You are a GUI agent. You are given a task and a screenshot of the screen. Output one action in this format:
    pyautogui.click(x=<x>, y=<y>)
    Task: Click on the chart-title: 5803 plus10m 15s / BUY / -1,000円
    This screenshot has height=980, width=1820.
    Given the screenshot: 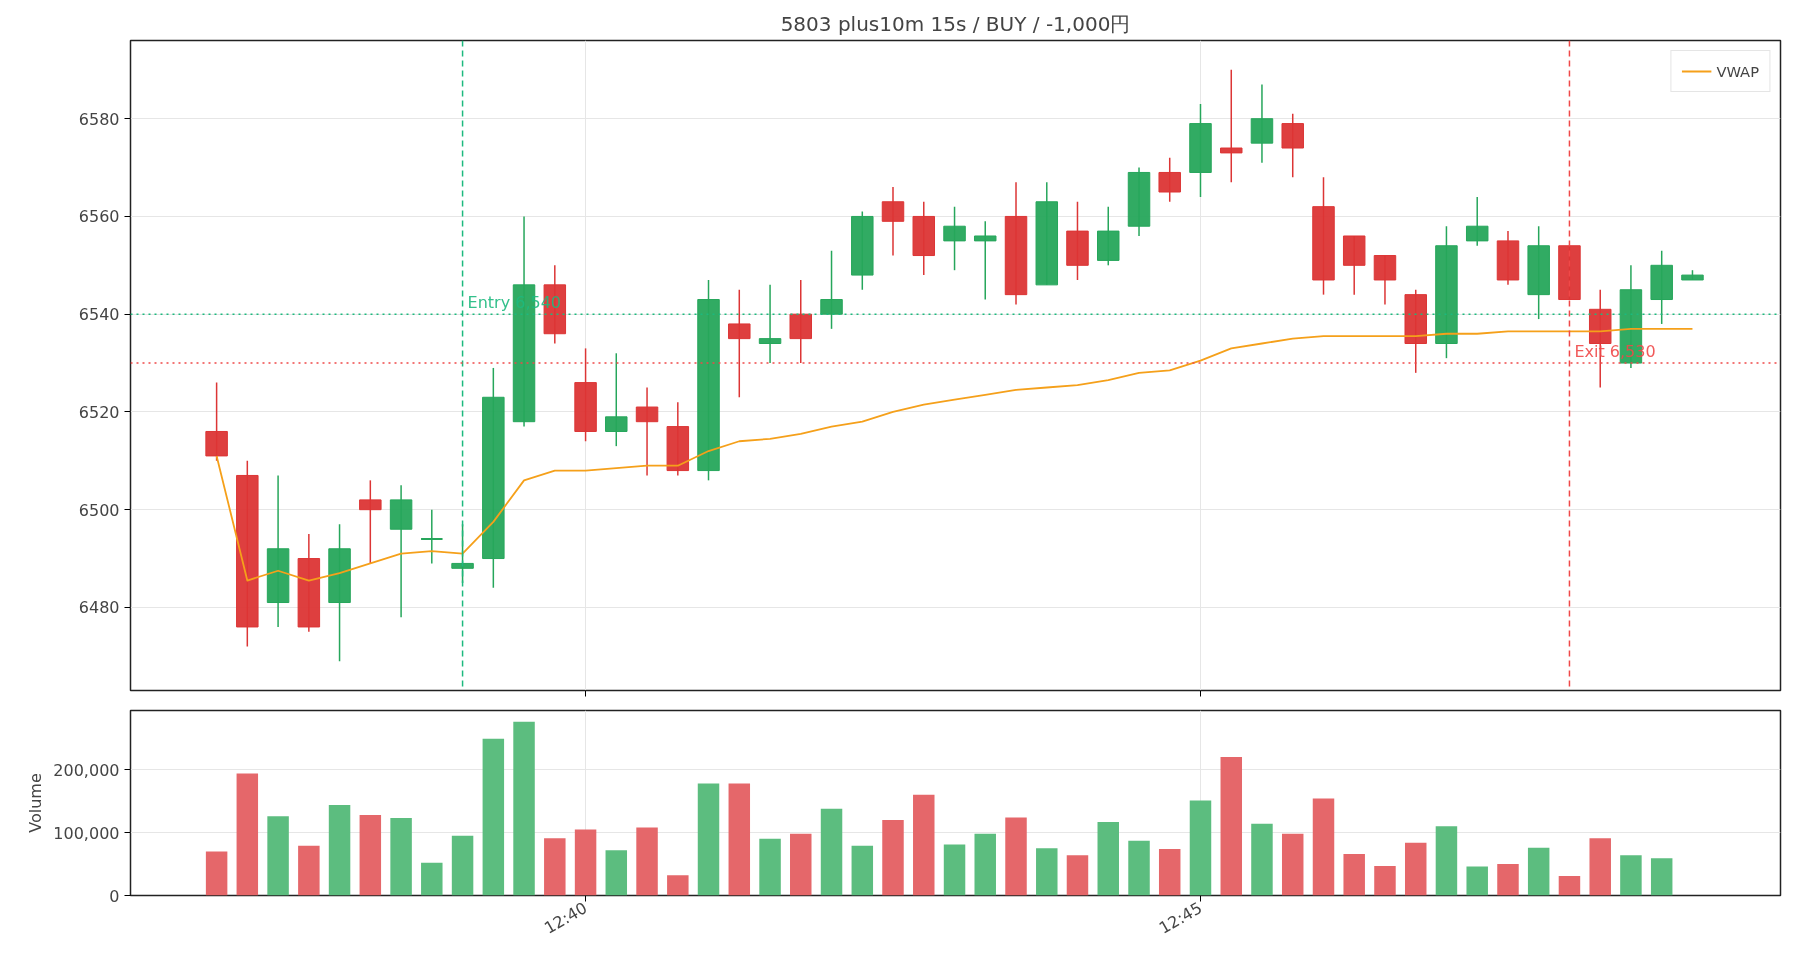 What is the action you would take?
    pyautogui.click(x=955, y=23)
    